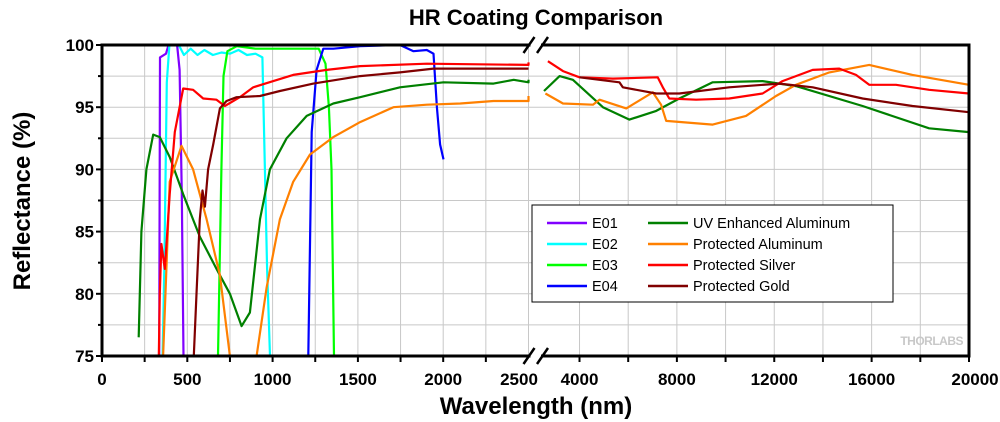  Describe the element at coordinates (605, 287) in the screenshot. I see `legend-label-e04: E04` at that location.